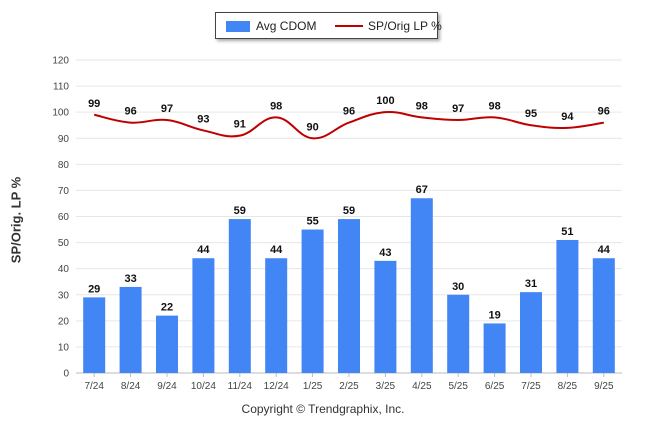  What do you see at coordinates (203, 119) in the screenshot?
I see `line-value-label: 93` at bounding box center [203, 119].